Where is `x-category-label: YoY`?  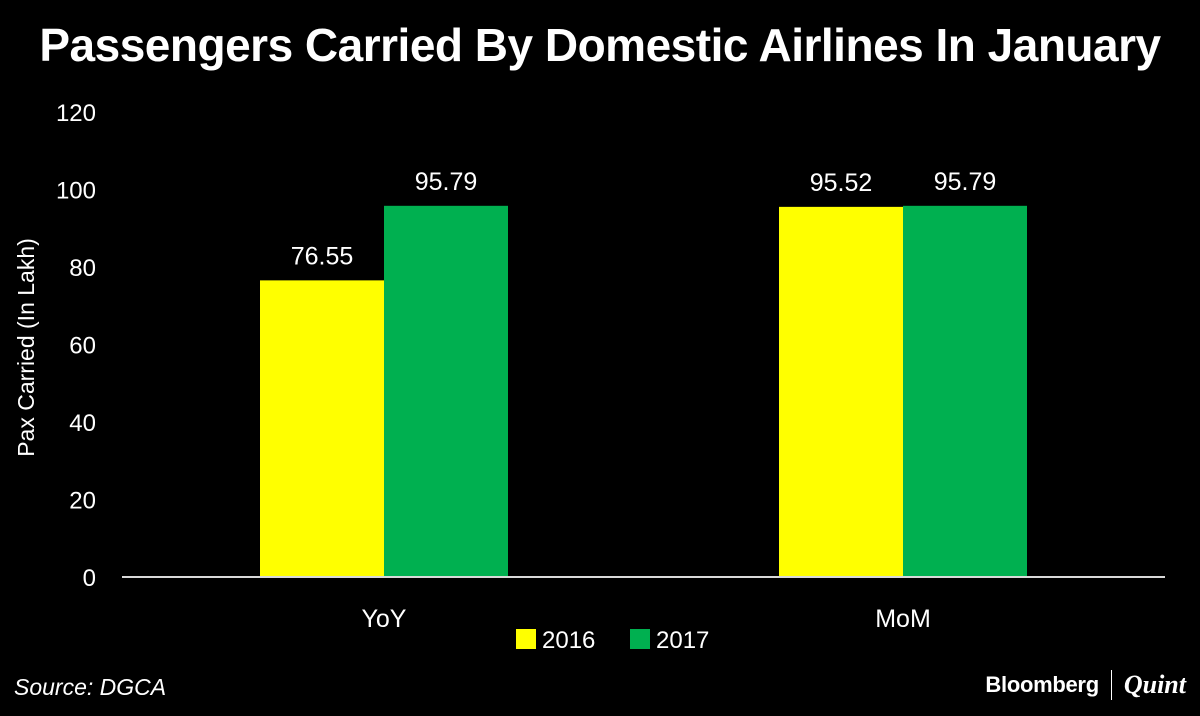
x-category-label: YoY is located at coordinates (384, 619).